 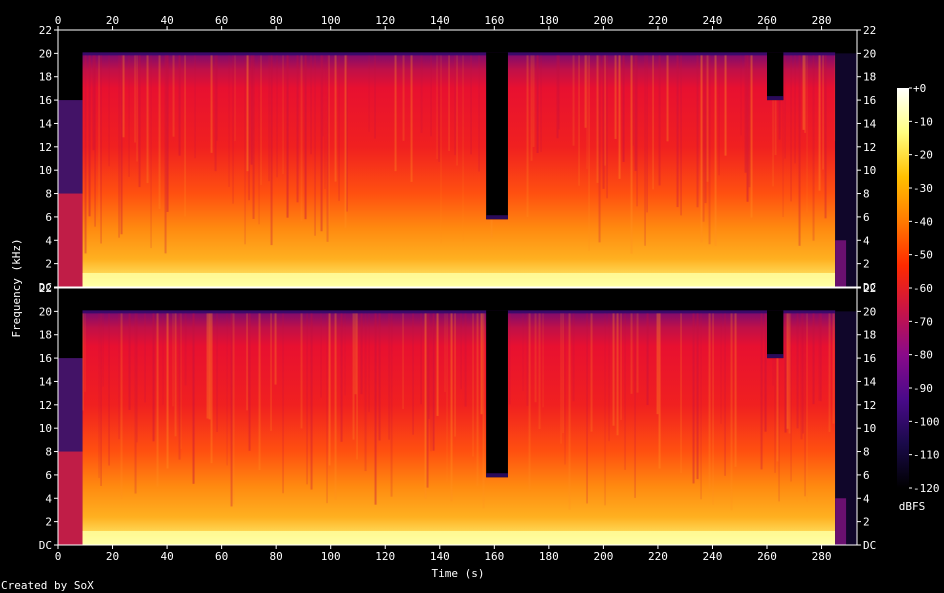 What do you see at coordinates (70, 240) in the screenshot?
I see `intro-region-low` at bounding box center [70, 240].